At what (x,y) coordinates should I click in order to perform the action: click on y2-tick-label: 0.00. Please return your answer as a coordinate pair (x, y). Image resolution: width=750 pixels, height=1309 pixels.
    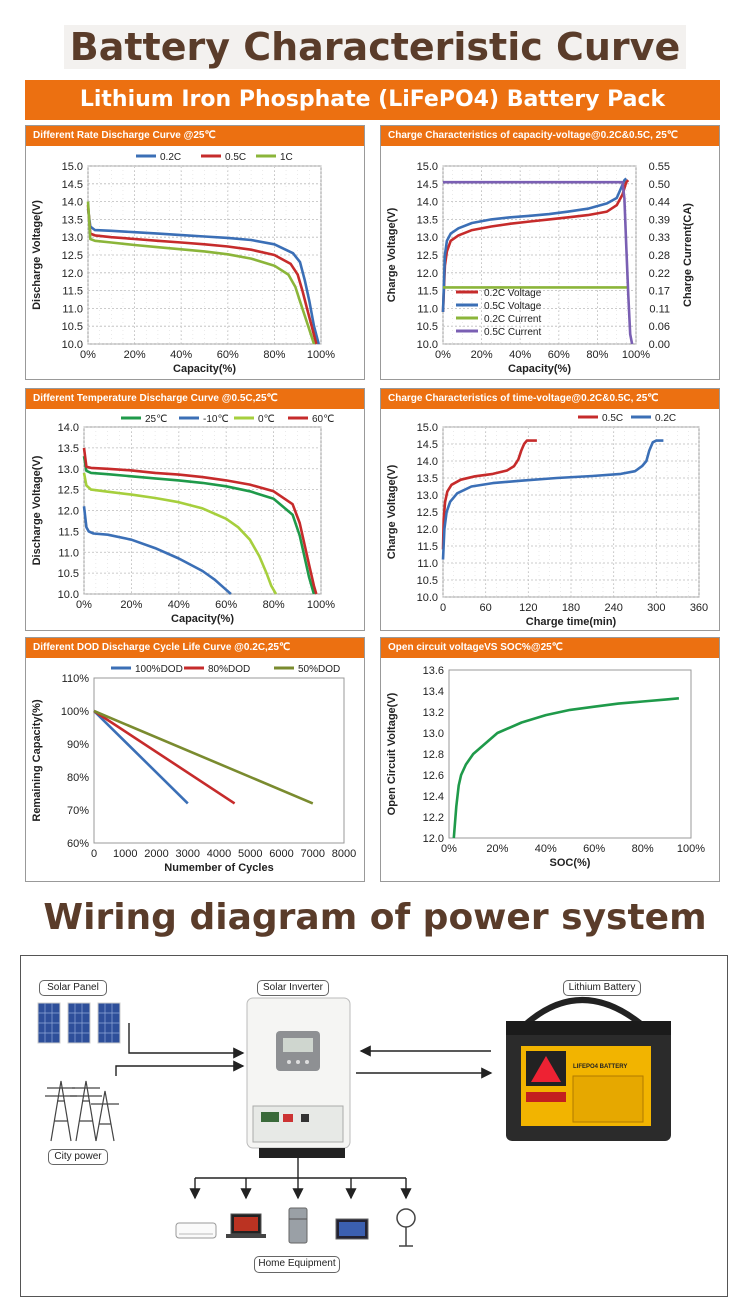
    Looking at the image, I should click on (659, 345).